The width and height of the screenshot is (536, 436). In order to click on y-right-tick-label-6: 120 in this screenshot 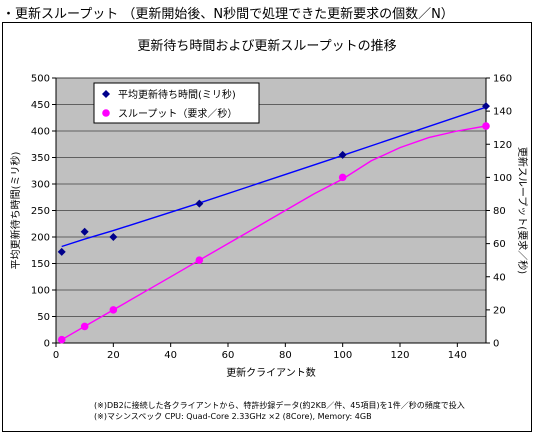, I will do `click(502, 145)`.